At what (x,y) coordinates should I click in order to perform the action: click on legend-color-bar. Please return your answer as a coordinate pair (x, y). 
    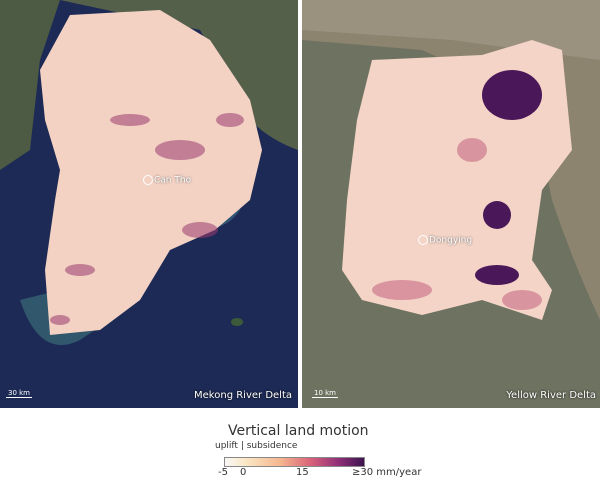
    Looking at the image, I should click on (294, 462).